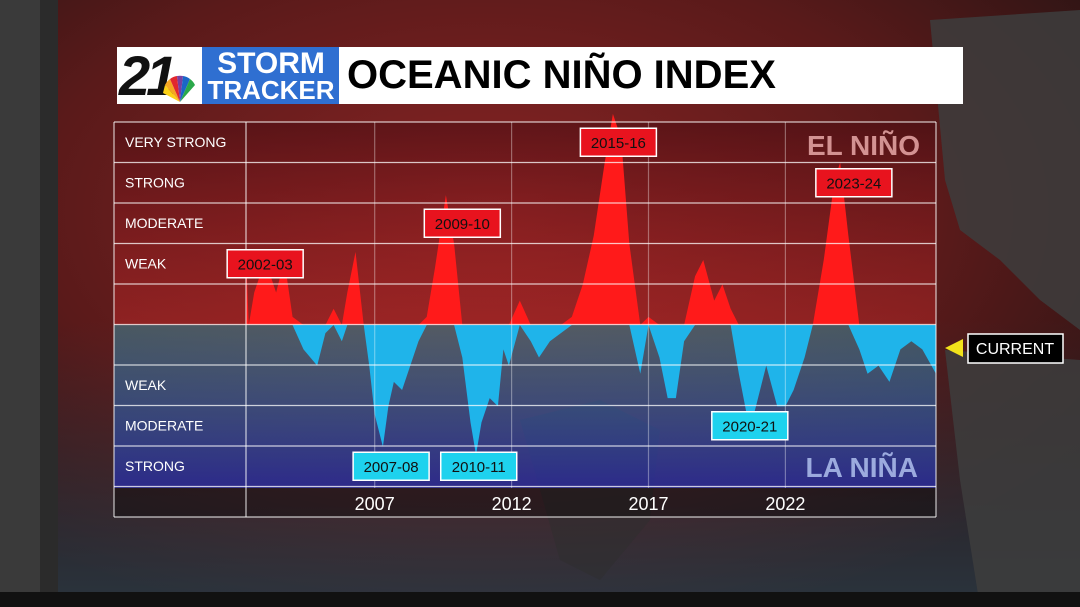 This screenshot has height=607, width=1080. What do you see at coordinates (271, 90) in the screenshot?
I see `logo-line-tracker: TRACKER` at bounding box center [271, 90].